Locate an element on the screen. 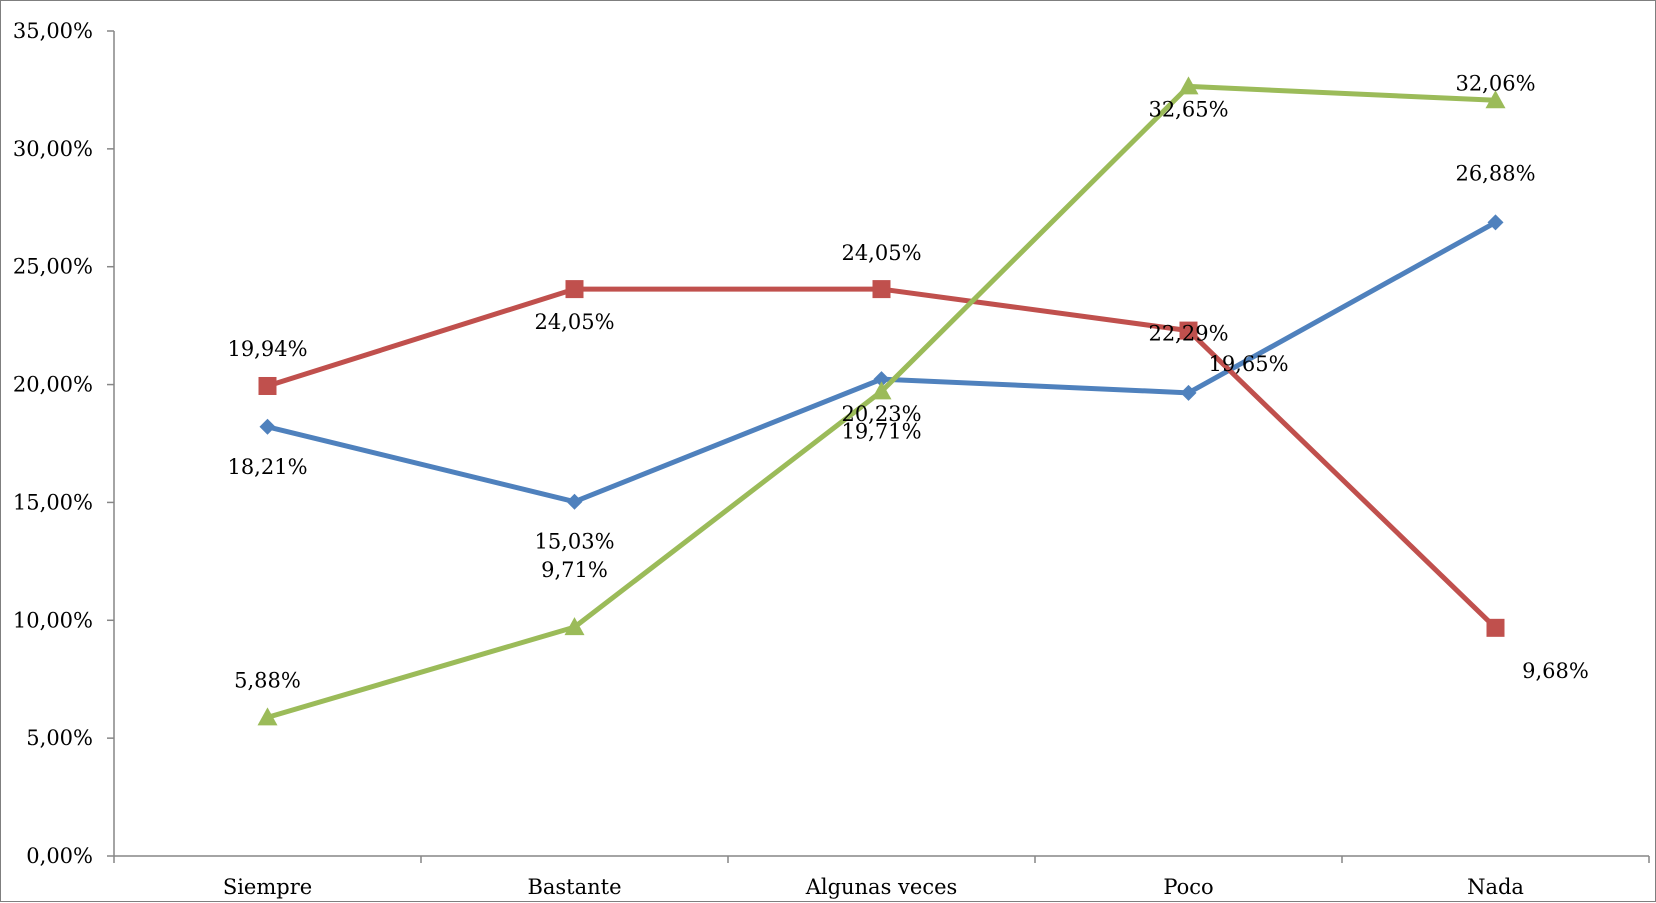  y-tick-label: 15,00% is located at coordinates (53, 502).